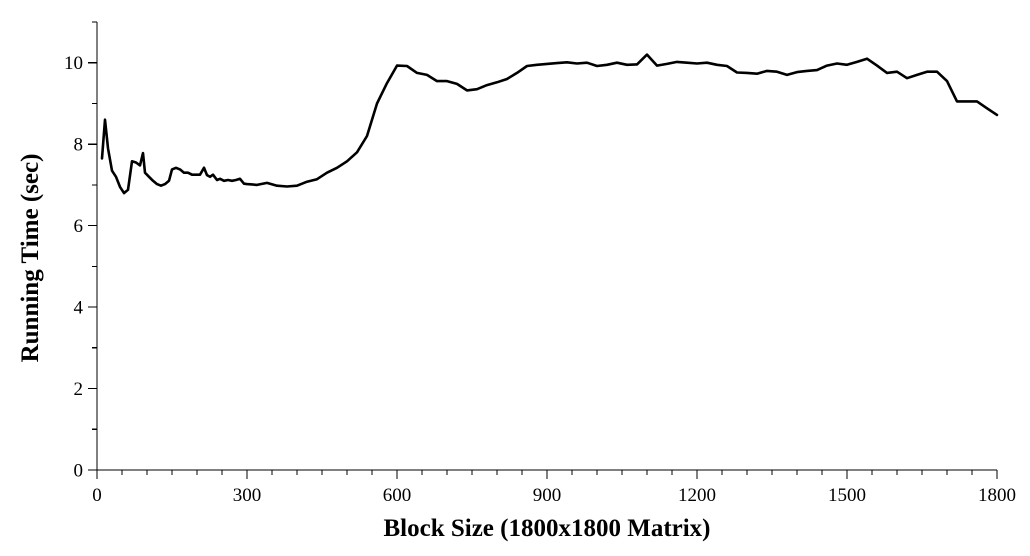 Image resolution: width=1030 pixels, height=556 pixels. I want to click on x-axis-title: Block Size (1800x1800 Matrix), so click(546, 528).